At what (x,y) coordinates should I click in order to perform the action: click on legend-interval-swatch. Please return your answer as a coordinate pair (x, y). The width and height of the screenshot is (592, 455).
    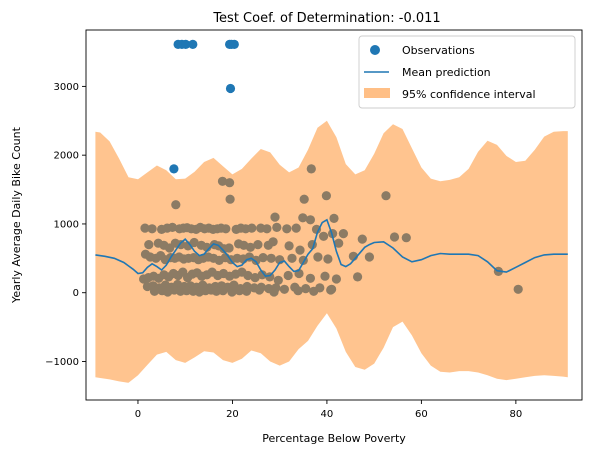
    Looking at the image, I should click on (377, 93).